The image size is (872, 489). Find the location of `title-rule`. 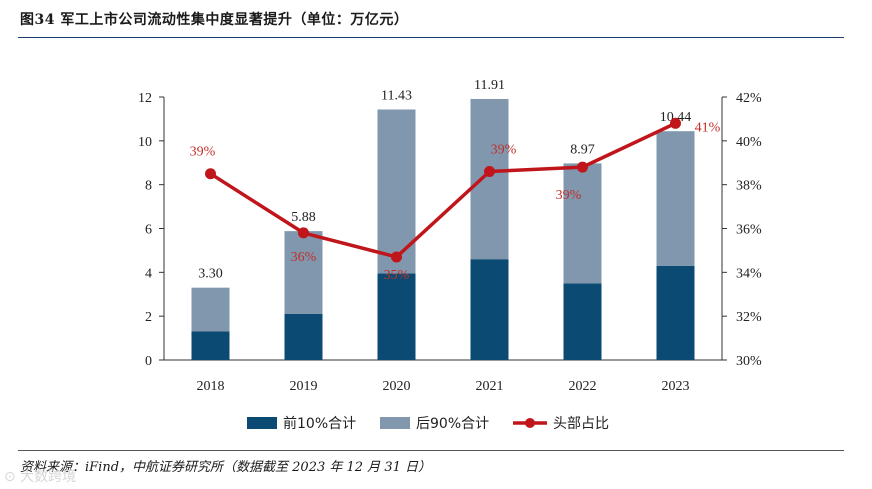

title-rule is located at coordinates (431, 37).